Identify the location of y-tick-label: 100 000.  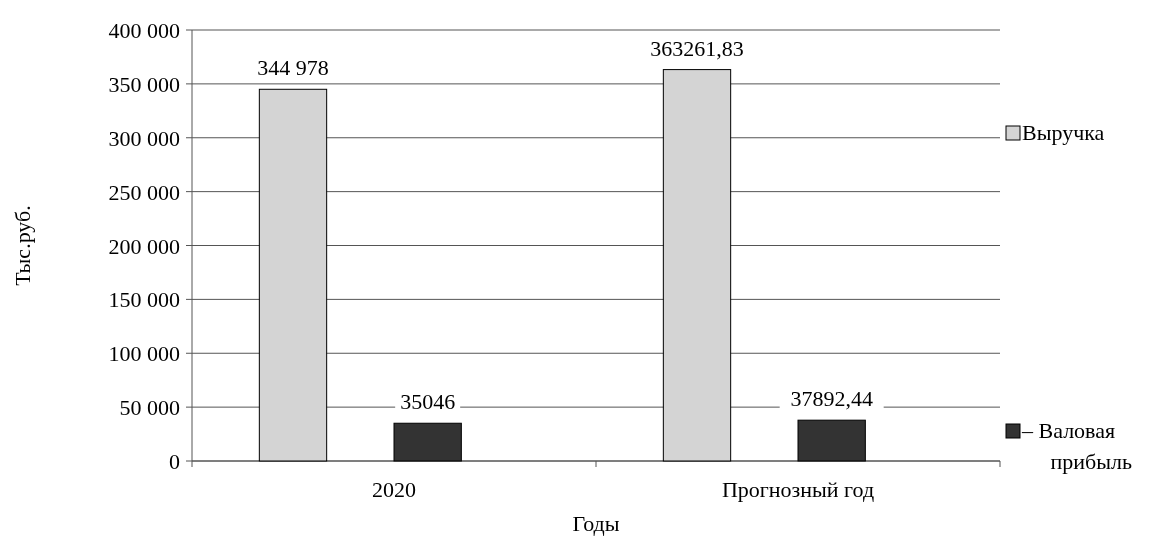
(144, 354).